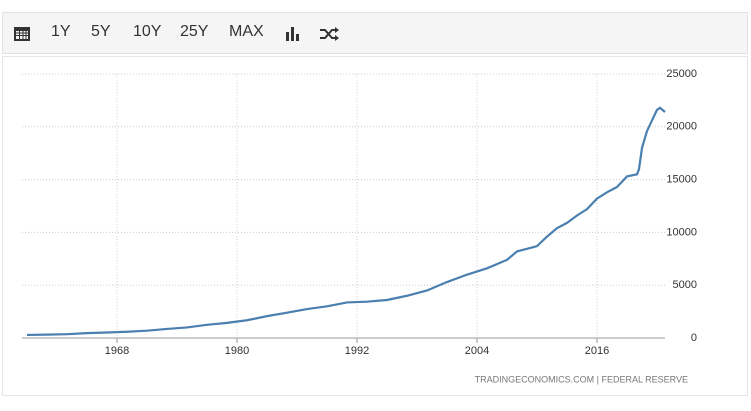  I want to click on toolbar: 1Y 5Y 10Y 25Y MAX, so click(375, 33).